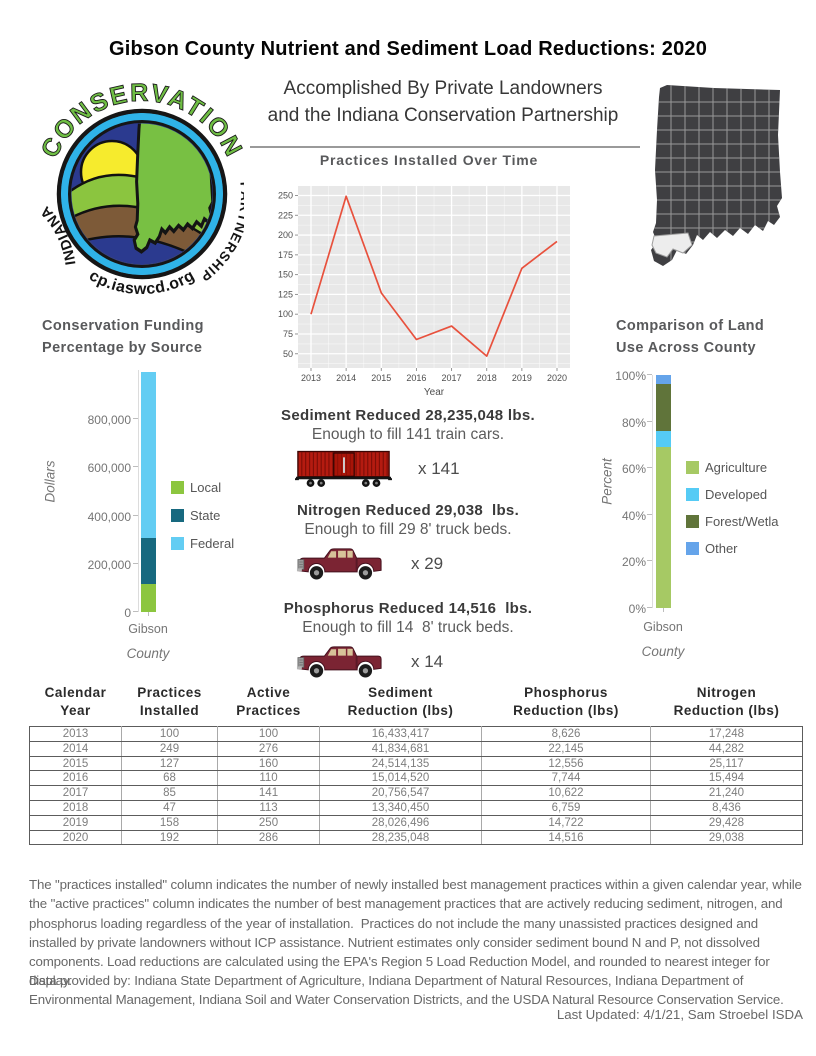  Describe the element at coordinates (566, 808) in the screenshot. I see `table-cell: 6,759` at that location.